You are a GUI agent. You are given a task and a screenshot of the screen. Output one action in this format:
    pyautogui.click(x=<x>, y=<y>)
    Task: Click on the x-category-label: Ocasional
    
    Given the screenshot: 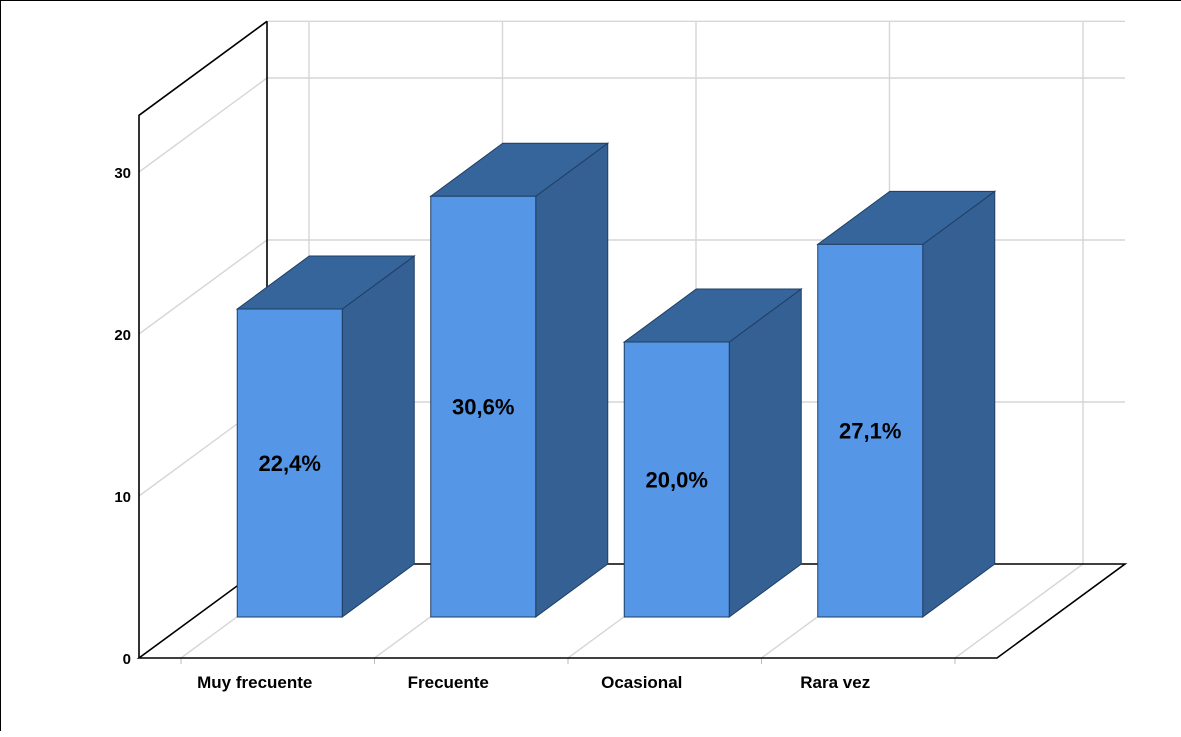 What is the action you would take?
    pyautogui.click(x=641, y=682)
    